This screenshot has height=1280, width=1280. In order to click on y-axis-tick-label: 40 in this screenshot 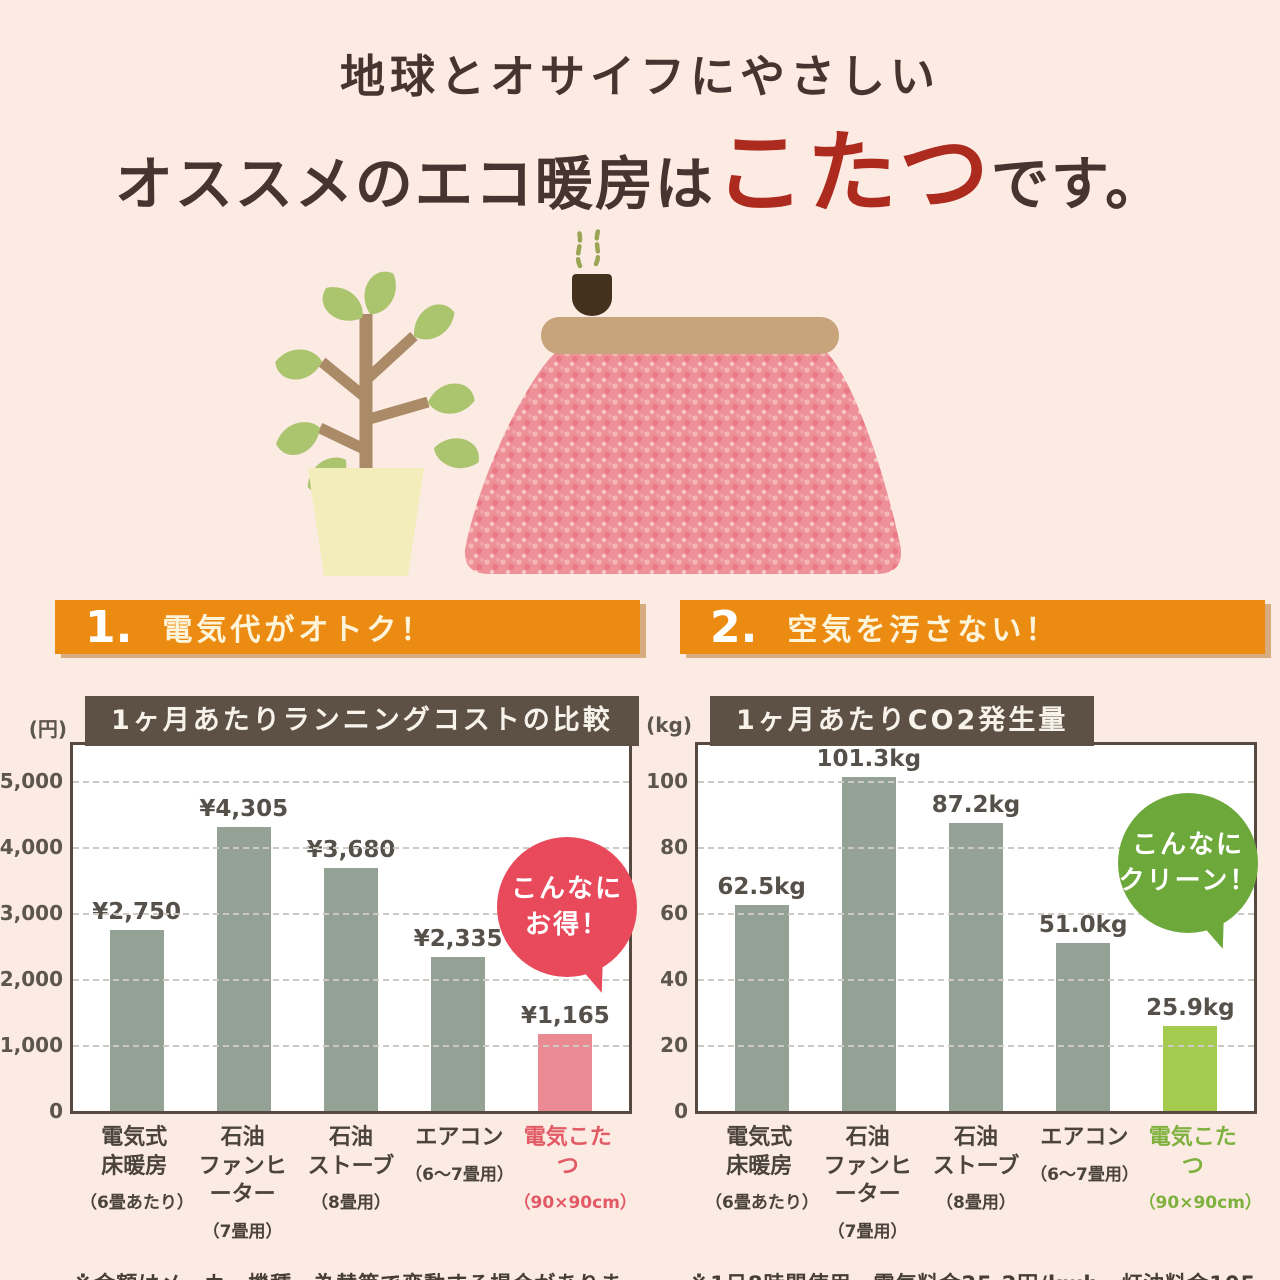, I will do `click(674, 979)`.